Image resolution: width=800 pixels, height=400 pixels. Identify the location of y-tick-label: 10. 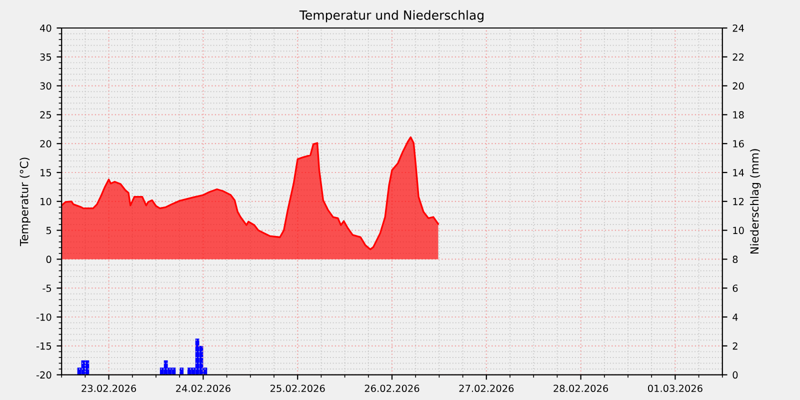
(46, 202).